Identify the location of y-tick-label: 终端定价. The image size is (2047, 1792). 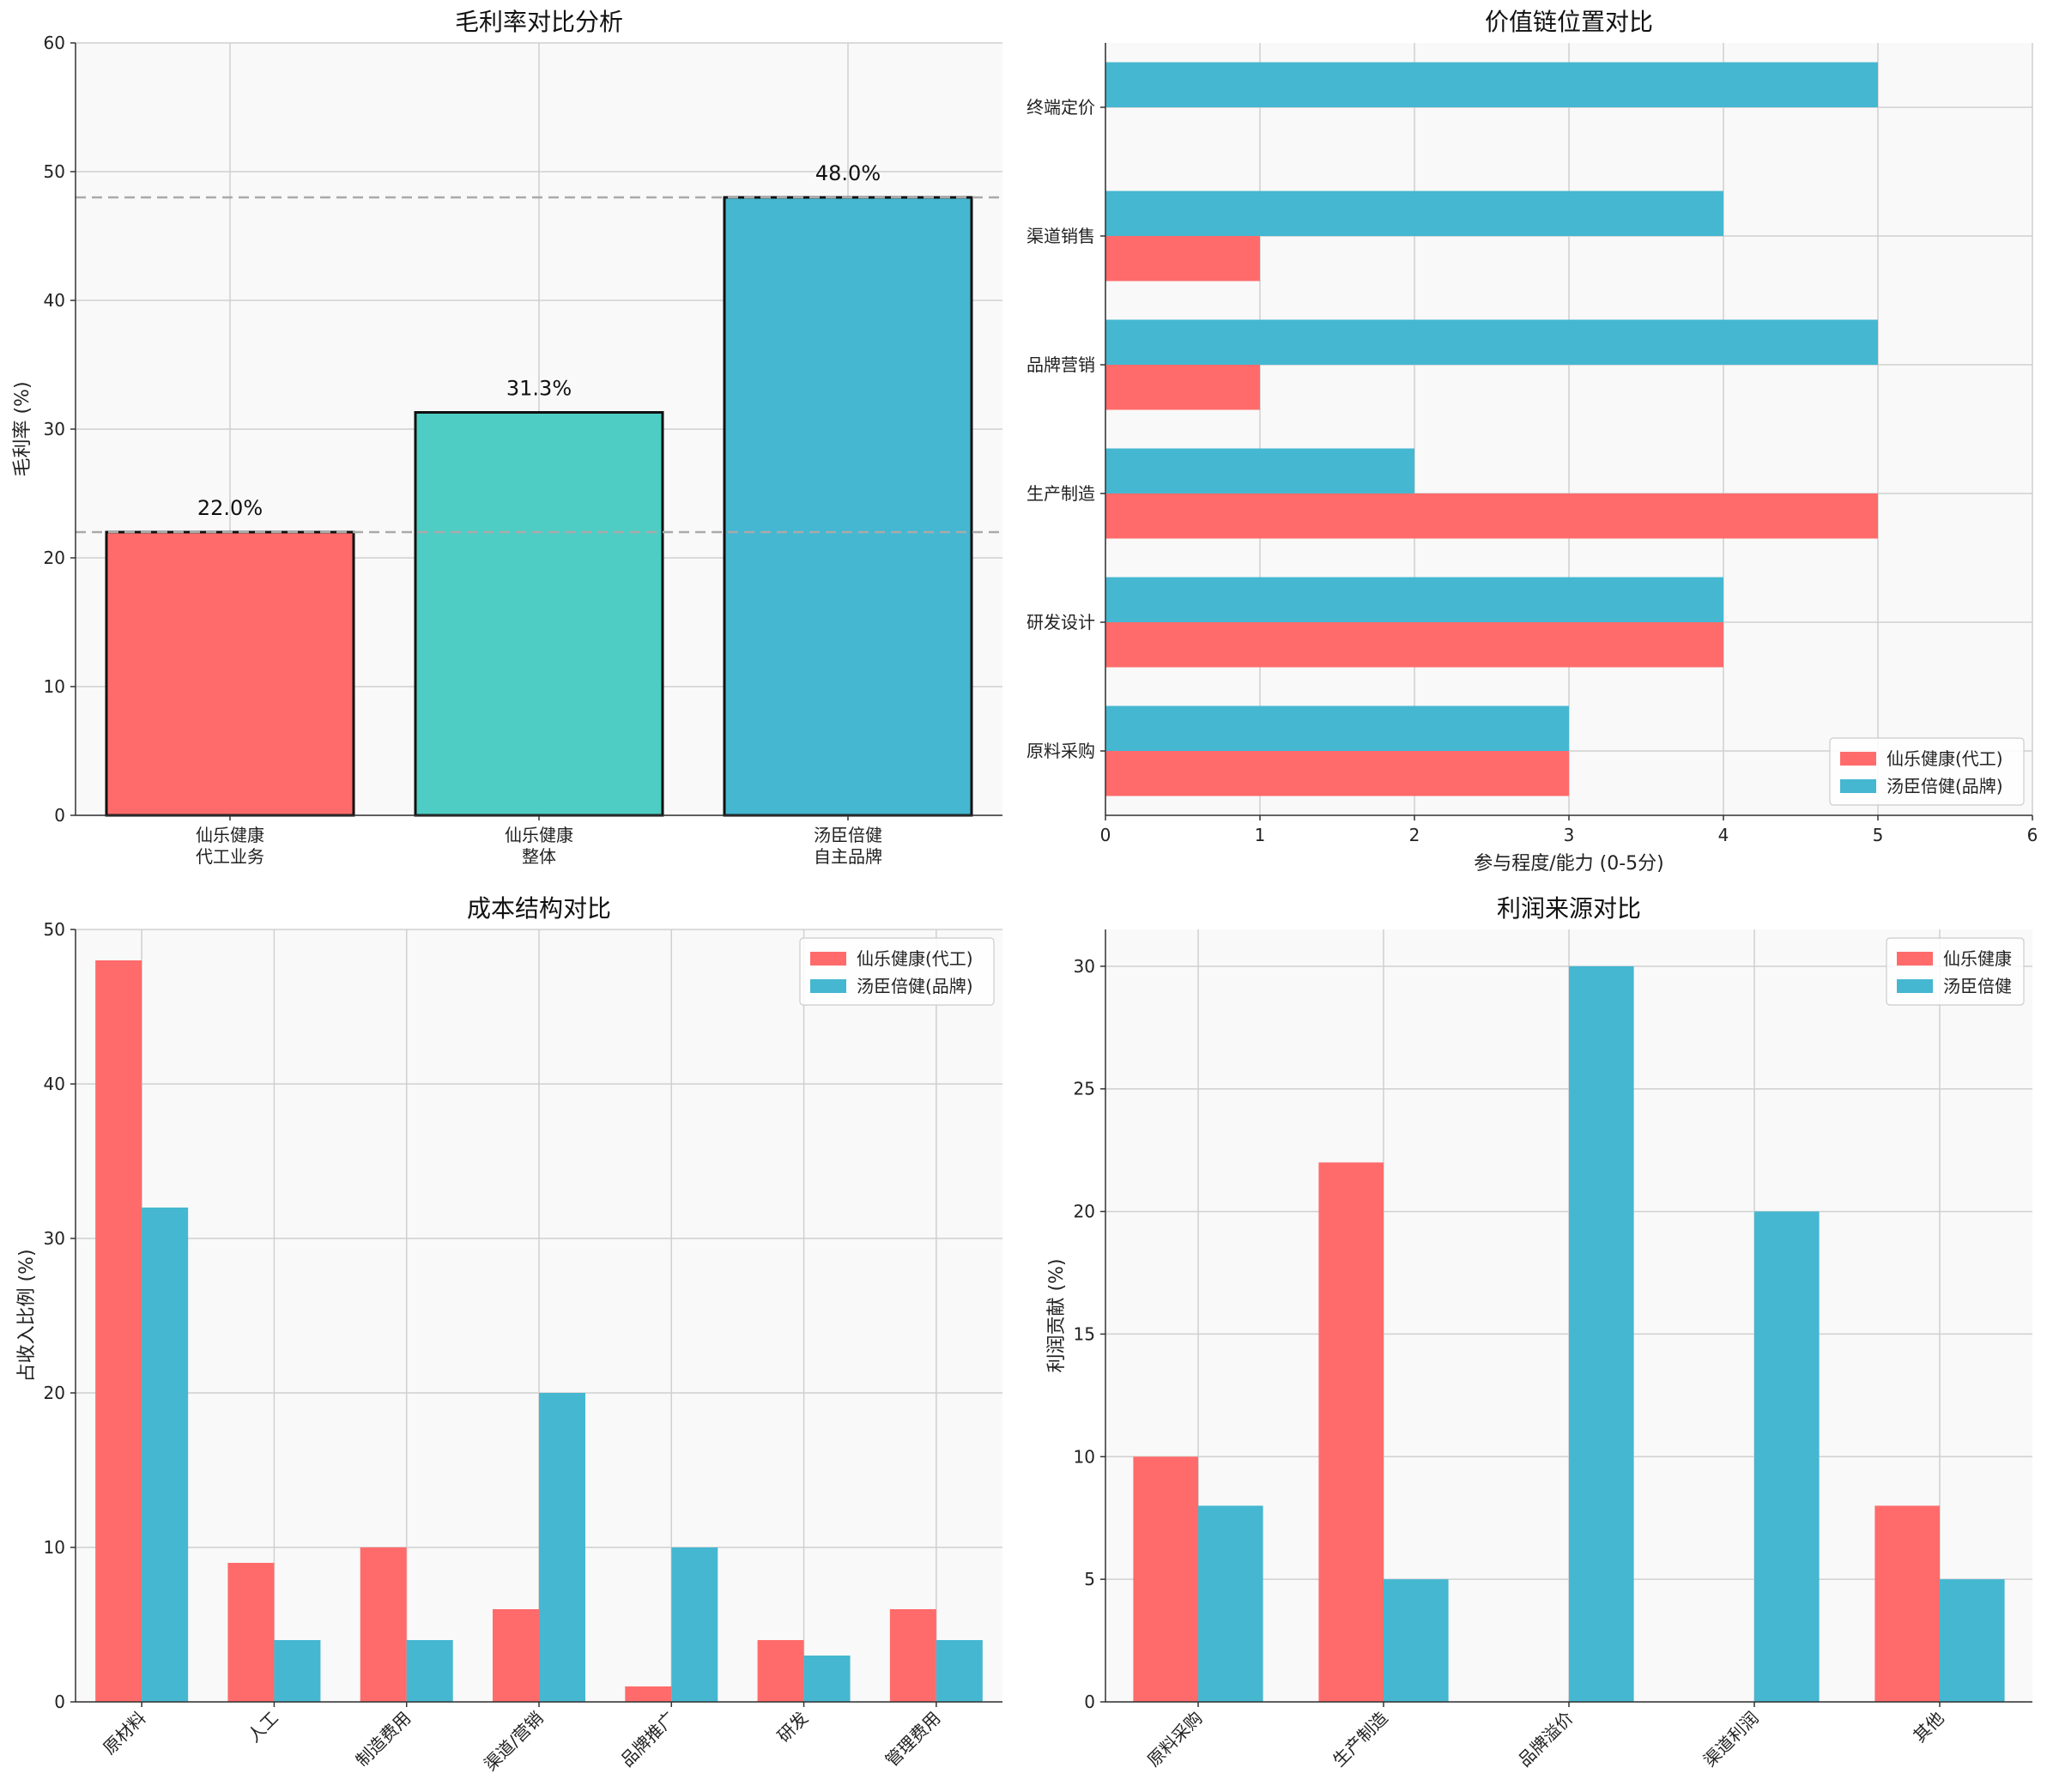
(1061, 107).